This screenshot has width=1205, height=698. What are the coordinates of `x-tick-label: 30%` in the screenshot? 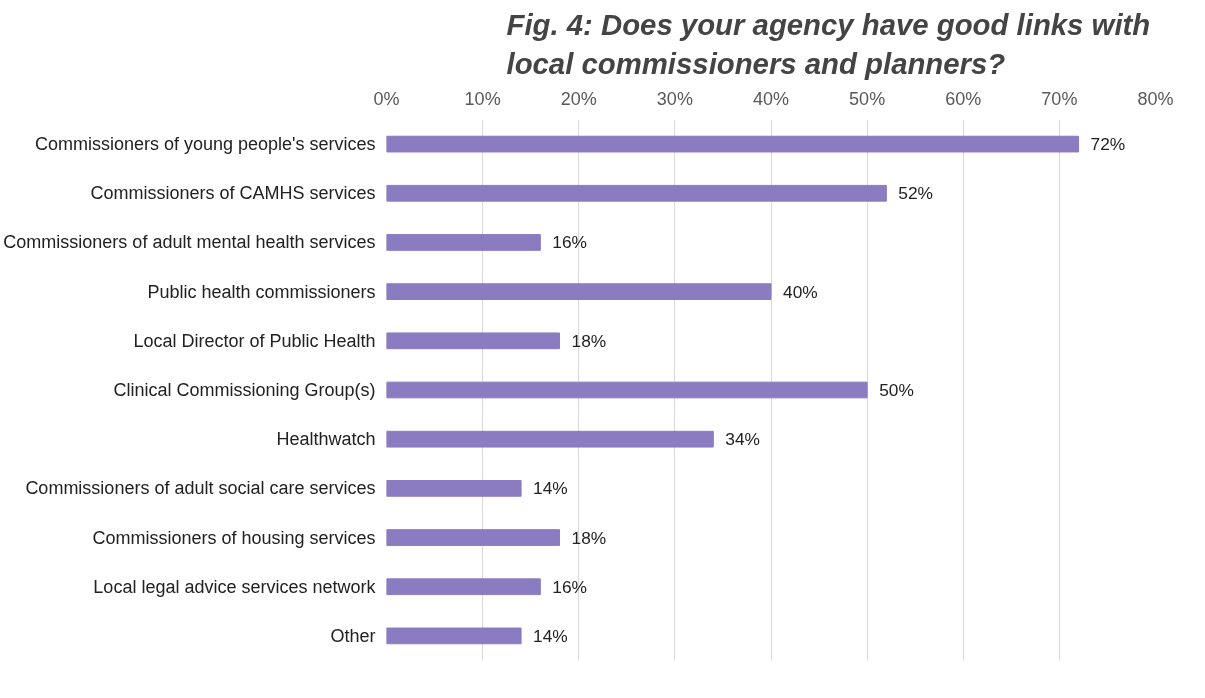 It's located at (674, 98).